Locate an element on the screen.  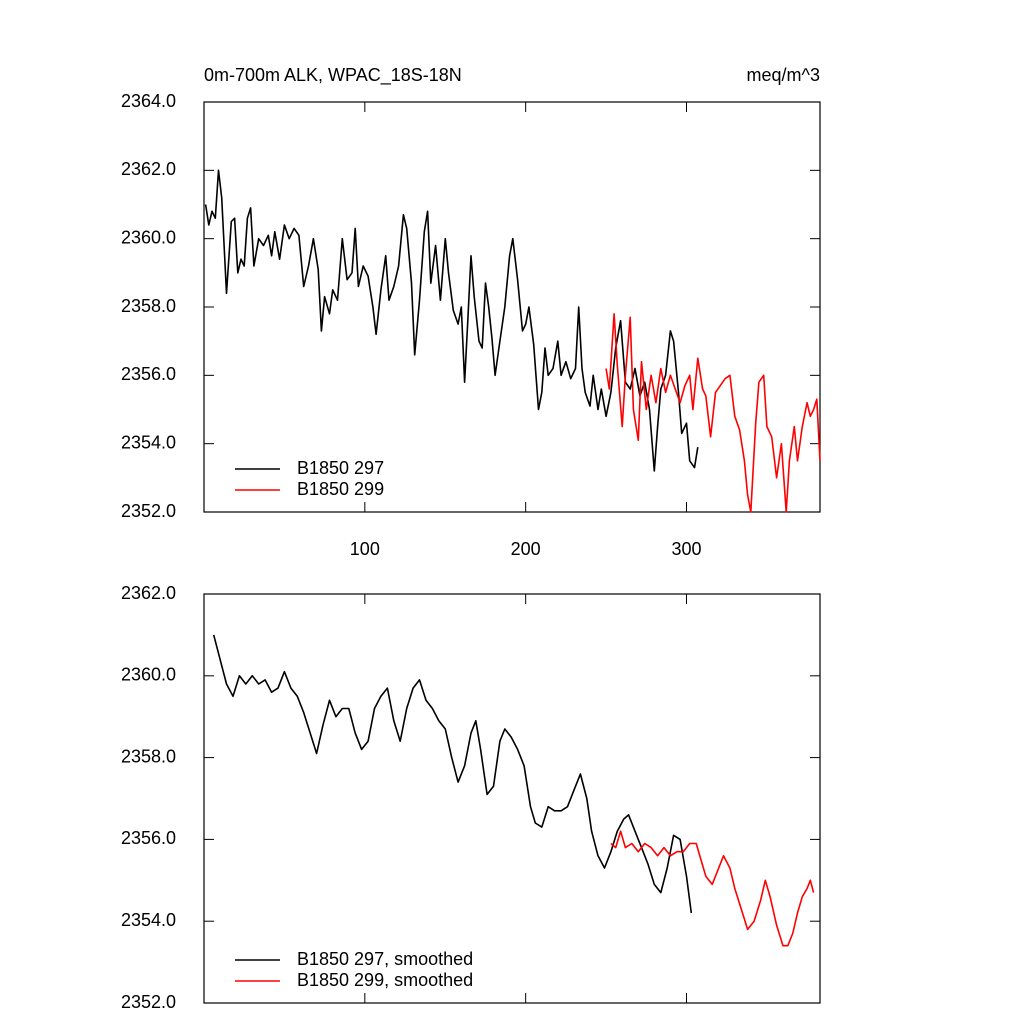
legend-label: B1850 299 is located at coordinates (340, 489).